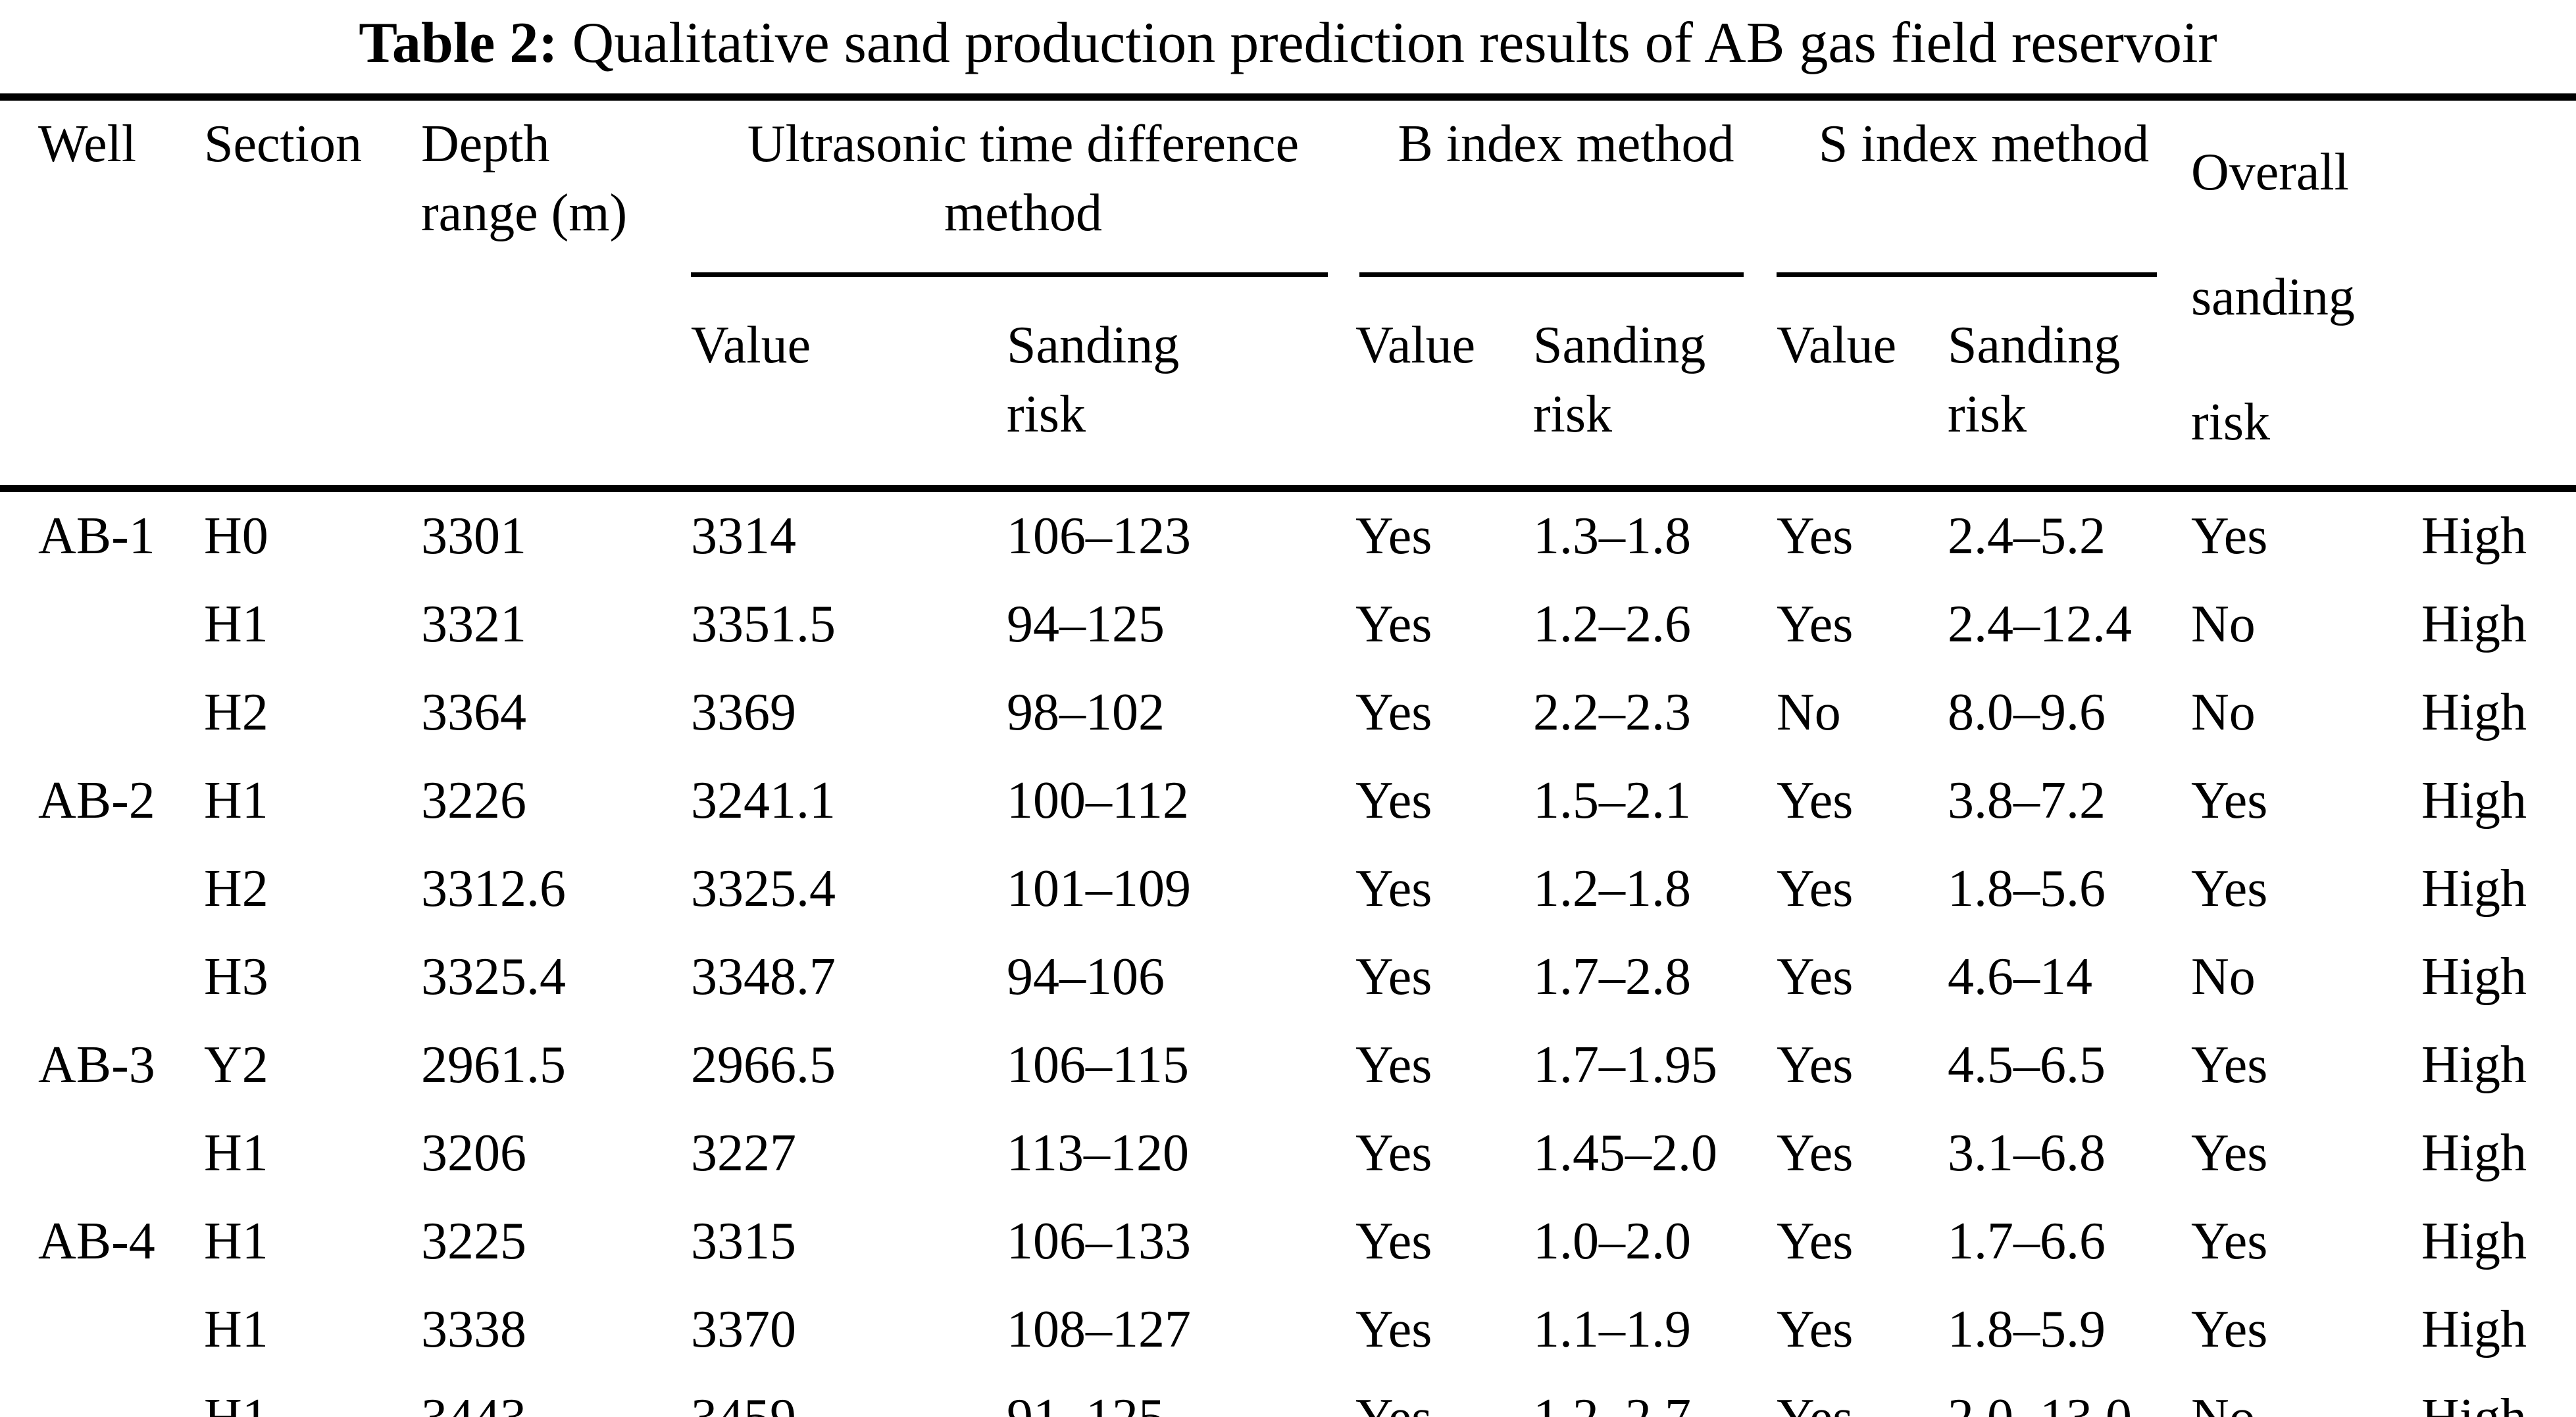 This screenshot has width=2576, height=1417. What do you see at coordinates (744, 1329) in the screenshot?
I see `cell-ultrasonic-value: 3370` at bounding box center [744, 1329].